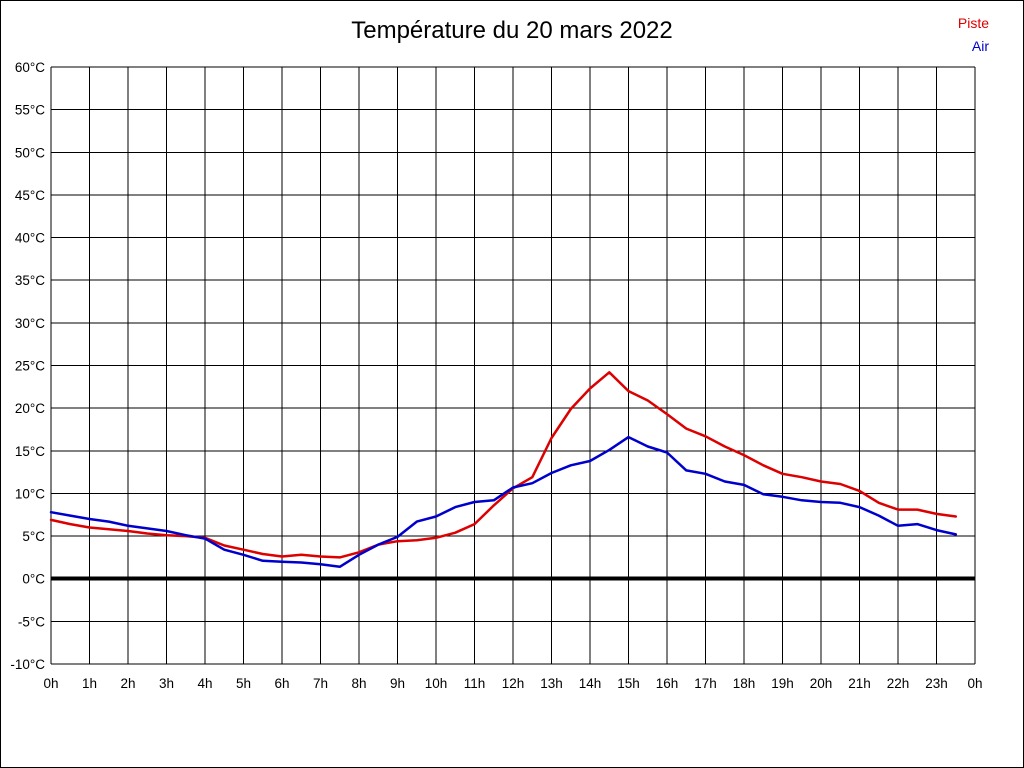 The image size is (1024, 768). What do you see at coordinates (89, 683) in the screenshot?
I see `x-axis-tick-label: 1h` at bounding box center [89, 683].